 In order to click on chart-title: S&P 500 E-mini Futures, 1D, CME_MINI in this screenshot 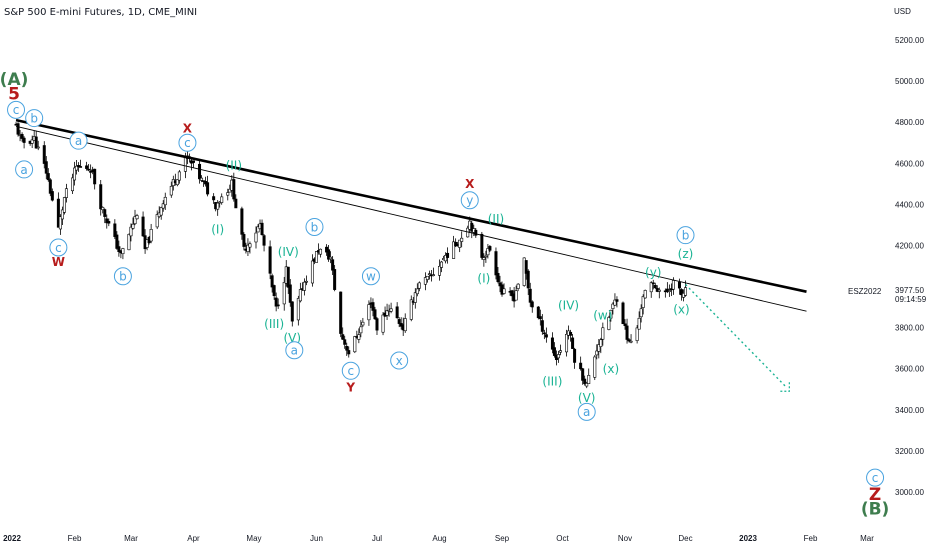, I will do `click(101, 12)`.